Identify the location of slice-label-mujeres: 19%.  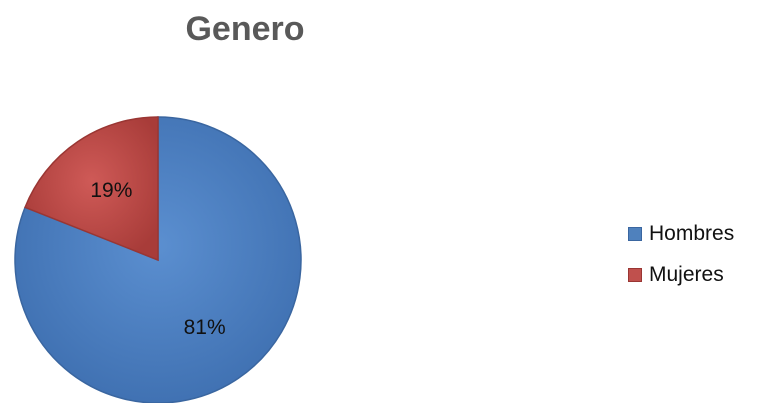
(111, 190).